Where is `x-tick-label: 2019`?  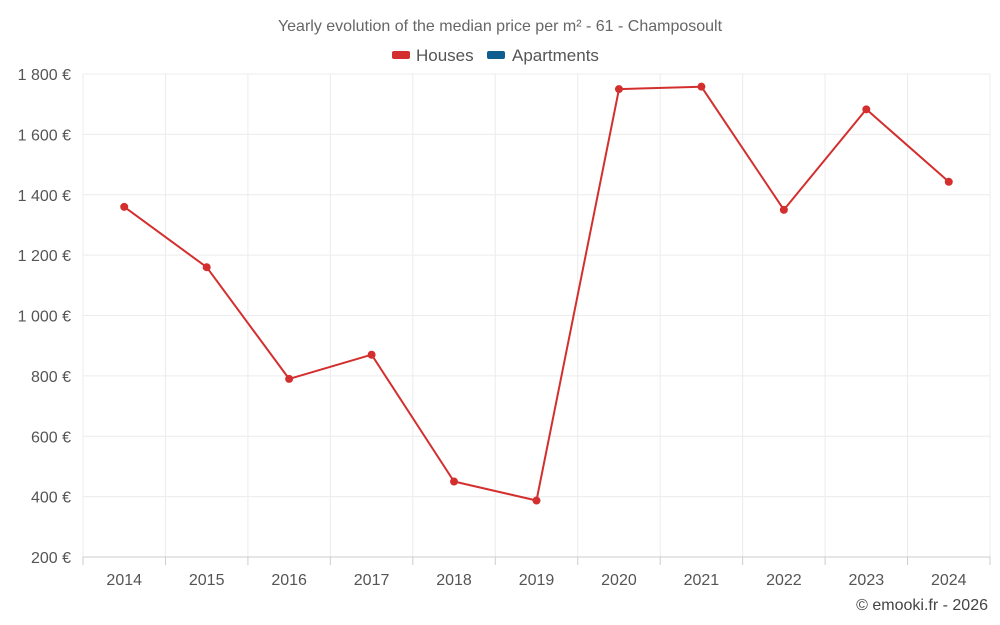 x-tick-label: 2019 is located at coordinates (537, 580).